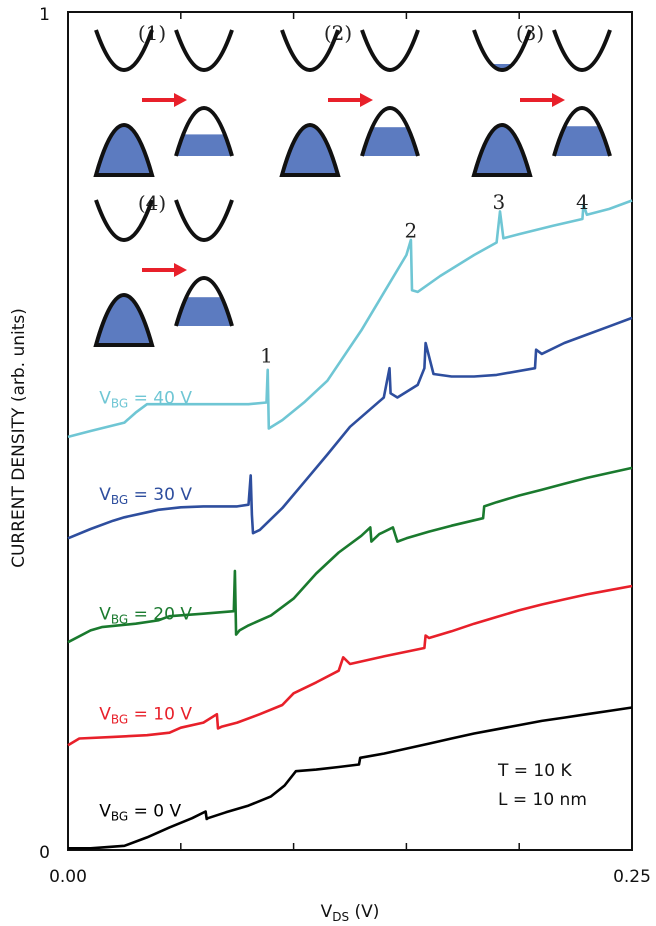  Describe the element at coordinates (44, 853) in the screenshot. I see `y-tick-label-bottom: 0` at that location.